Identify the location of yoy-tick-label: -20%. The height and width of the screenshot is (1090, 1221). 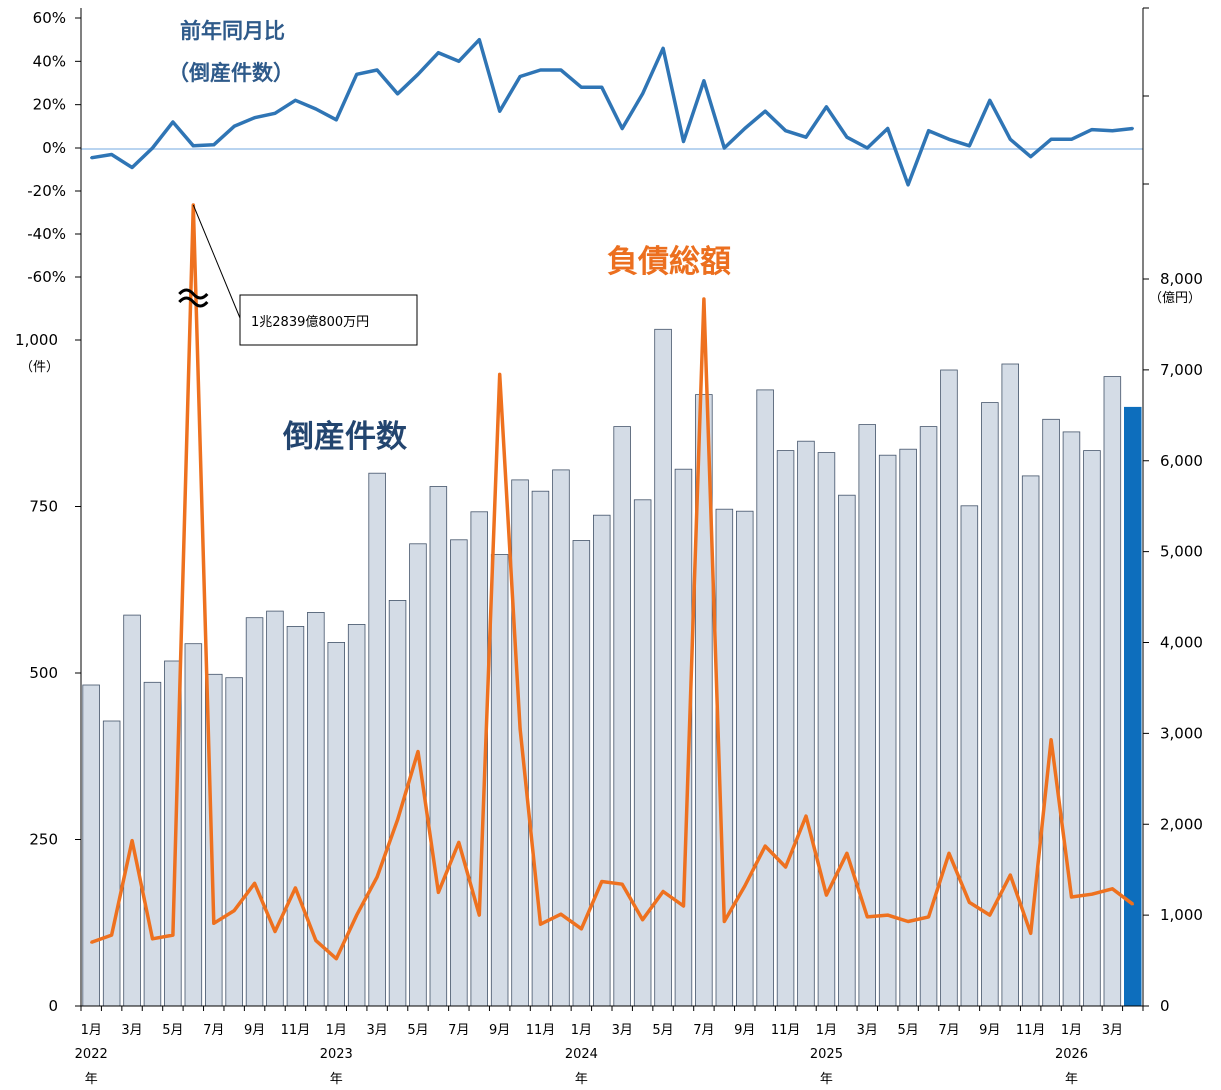
(46, 191).